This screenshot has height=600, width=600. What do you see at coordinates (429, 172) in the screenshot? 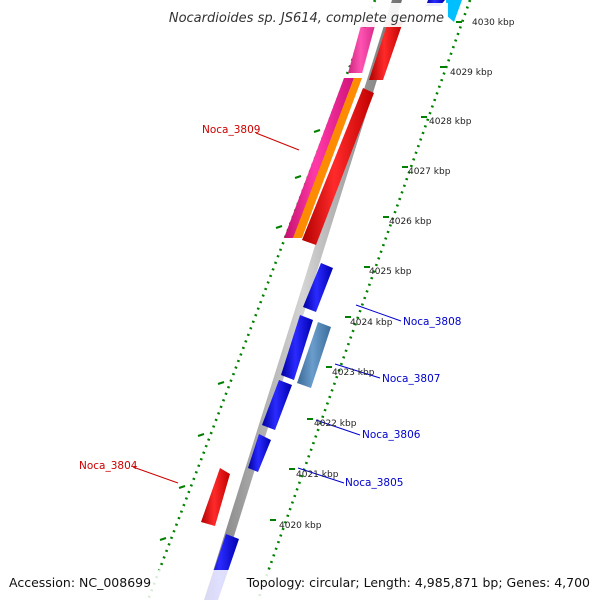
I see `tick-label: 4027 kbp` at bounding box center [429, 172].